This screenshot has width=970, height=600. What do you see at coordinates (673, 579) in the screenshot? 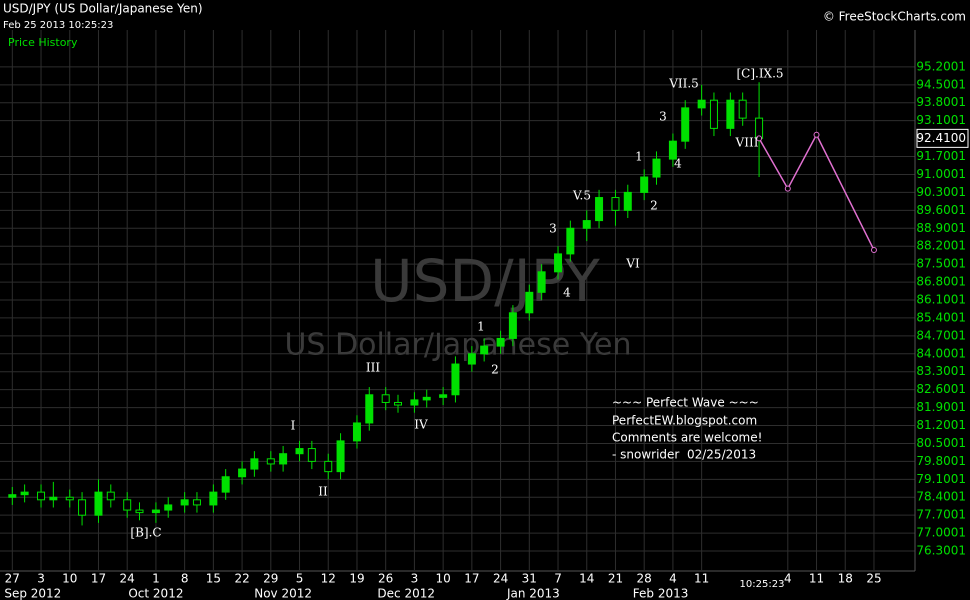
I see `x-tick-label: 4` at bounding box center [673, 579].